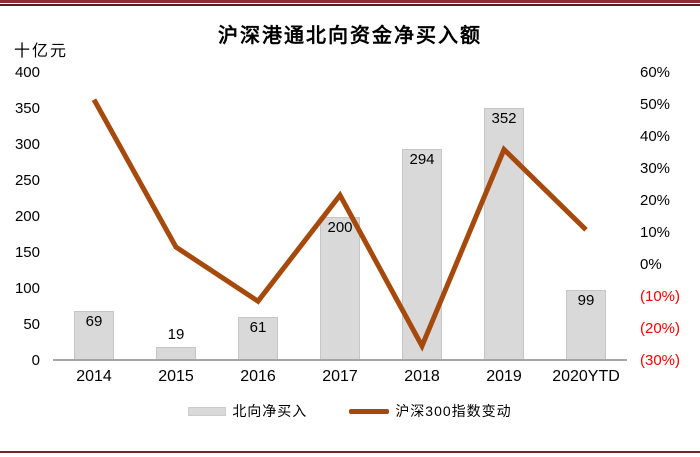 Image resolution: width=700 pixels, height=457 pixels. Describe the element at coordinates (422, 160) in the screenshot. I see `bar-value-label: 294` at that location.